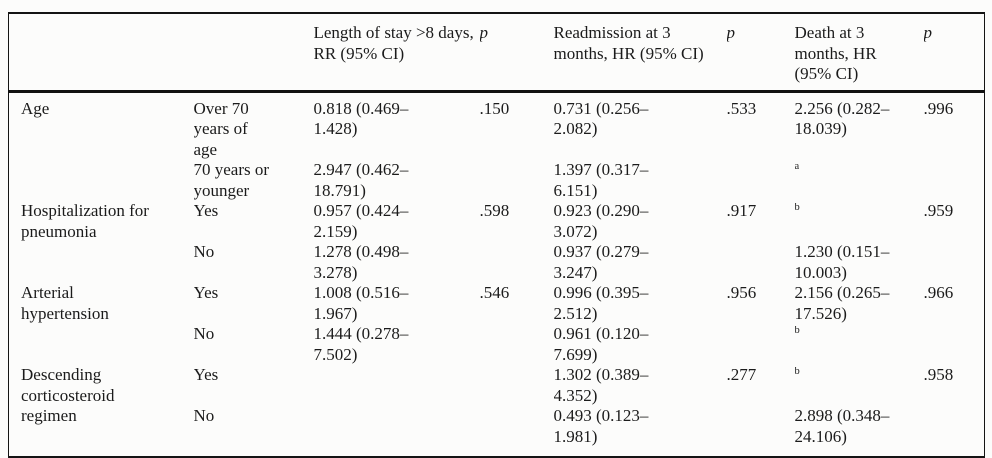  I want to click on cell-los-rr: 0.818 (0.469–1.428), so click(361, 118).